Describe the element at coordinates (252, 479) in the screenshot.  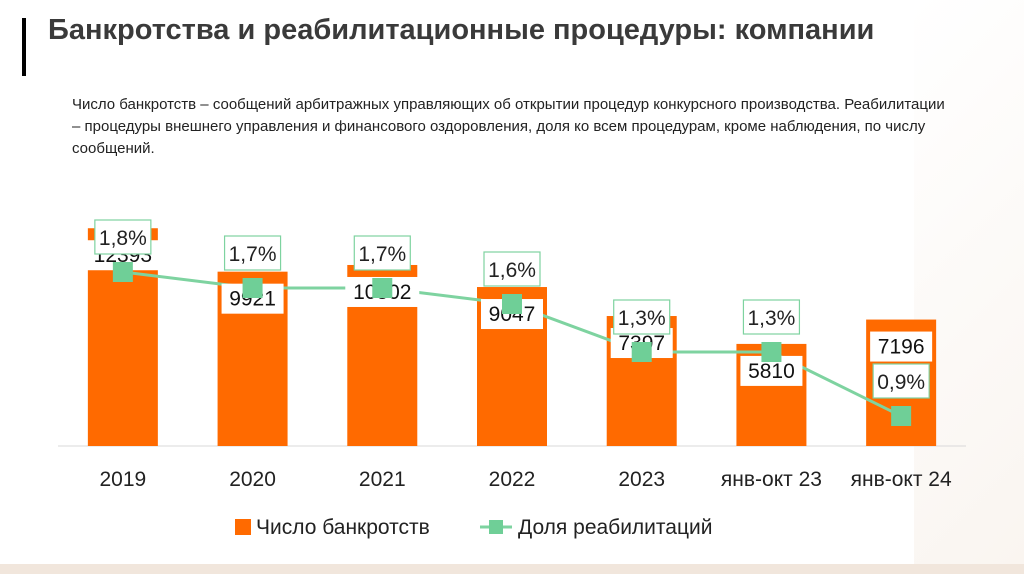
I see `x-tick-label: 2020` at that location.